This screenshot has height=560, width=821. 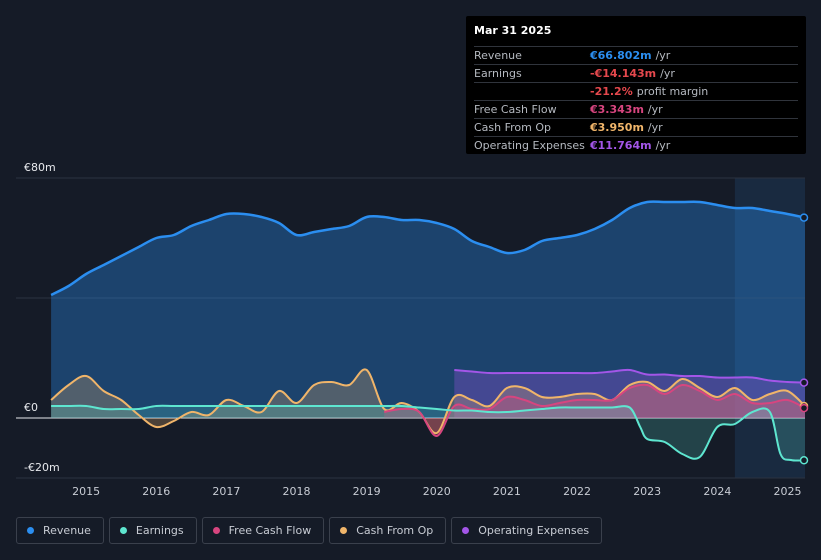 I want to click on legend-label: Earnings, so click(x=159, y=530).